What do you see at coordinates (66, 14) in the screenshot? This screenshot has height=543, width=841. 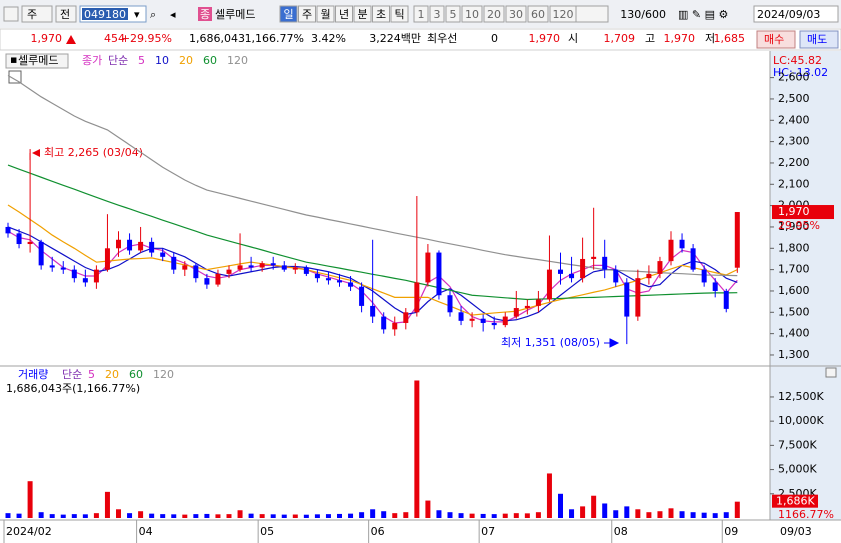 I see `prev-button` at bounding box center [66, 14].